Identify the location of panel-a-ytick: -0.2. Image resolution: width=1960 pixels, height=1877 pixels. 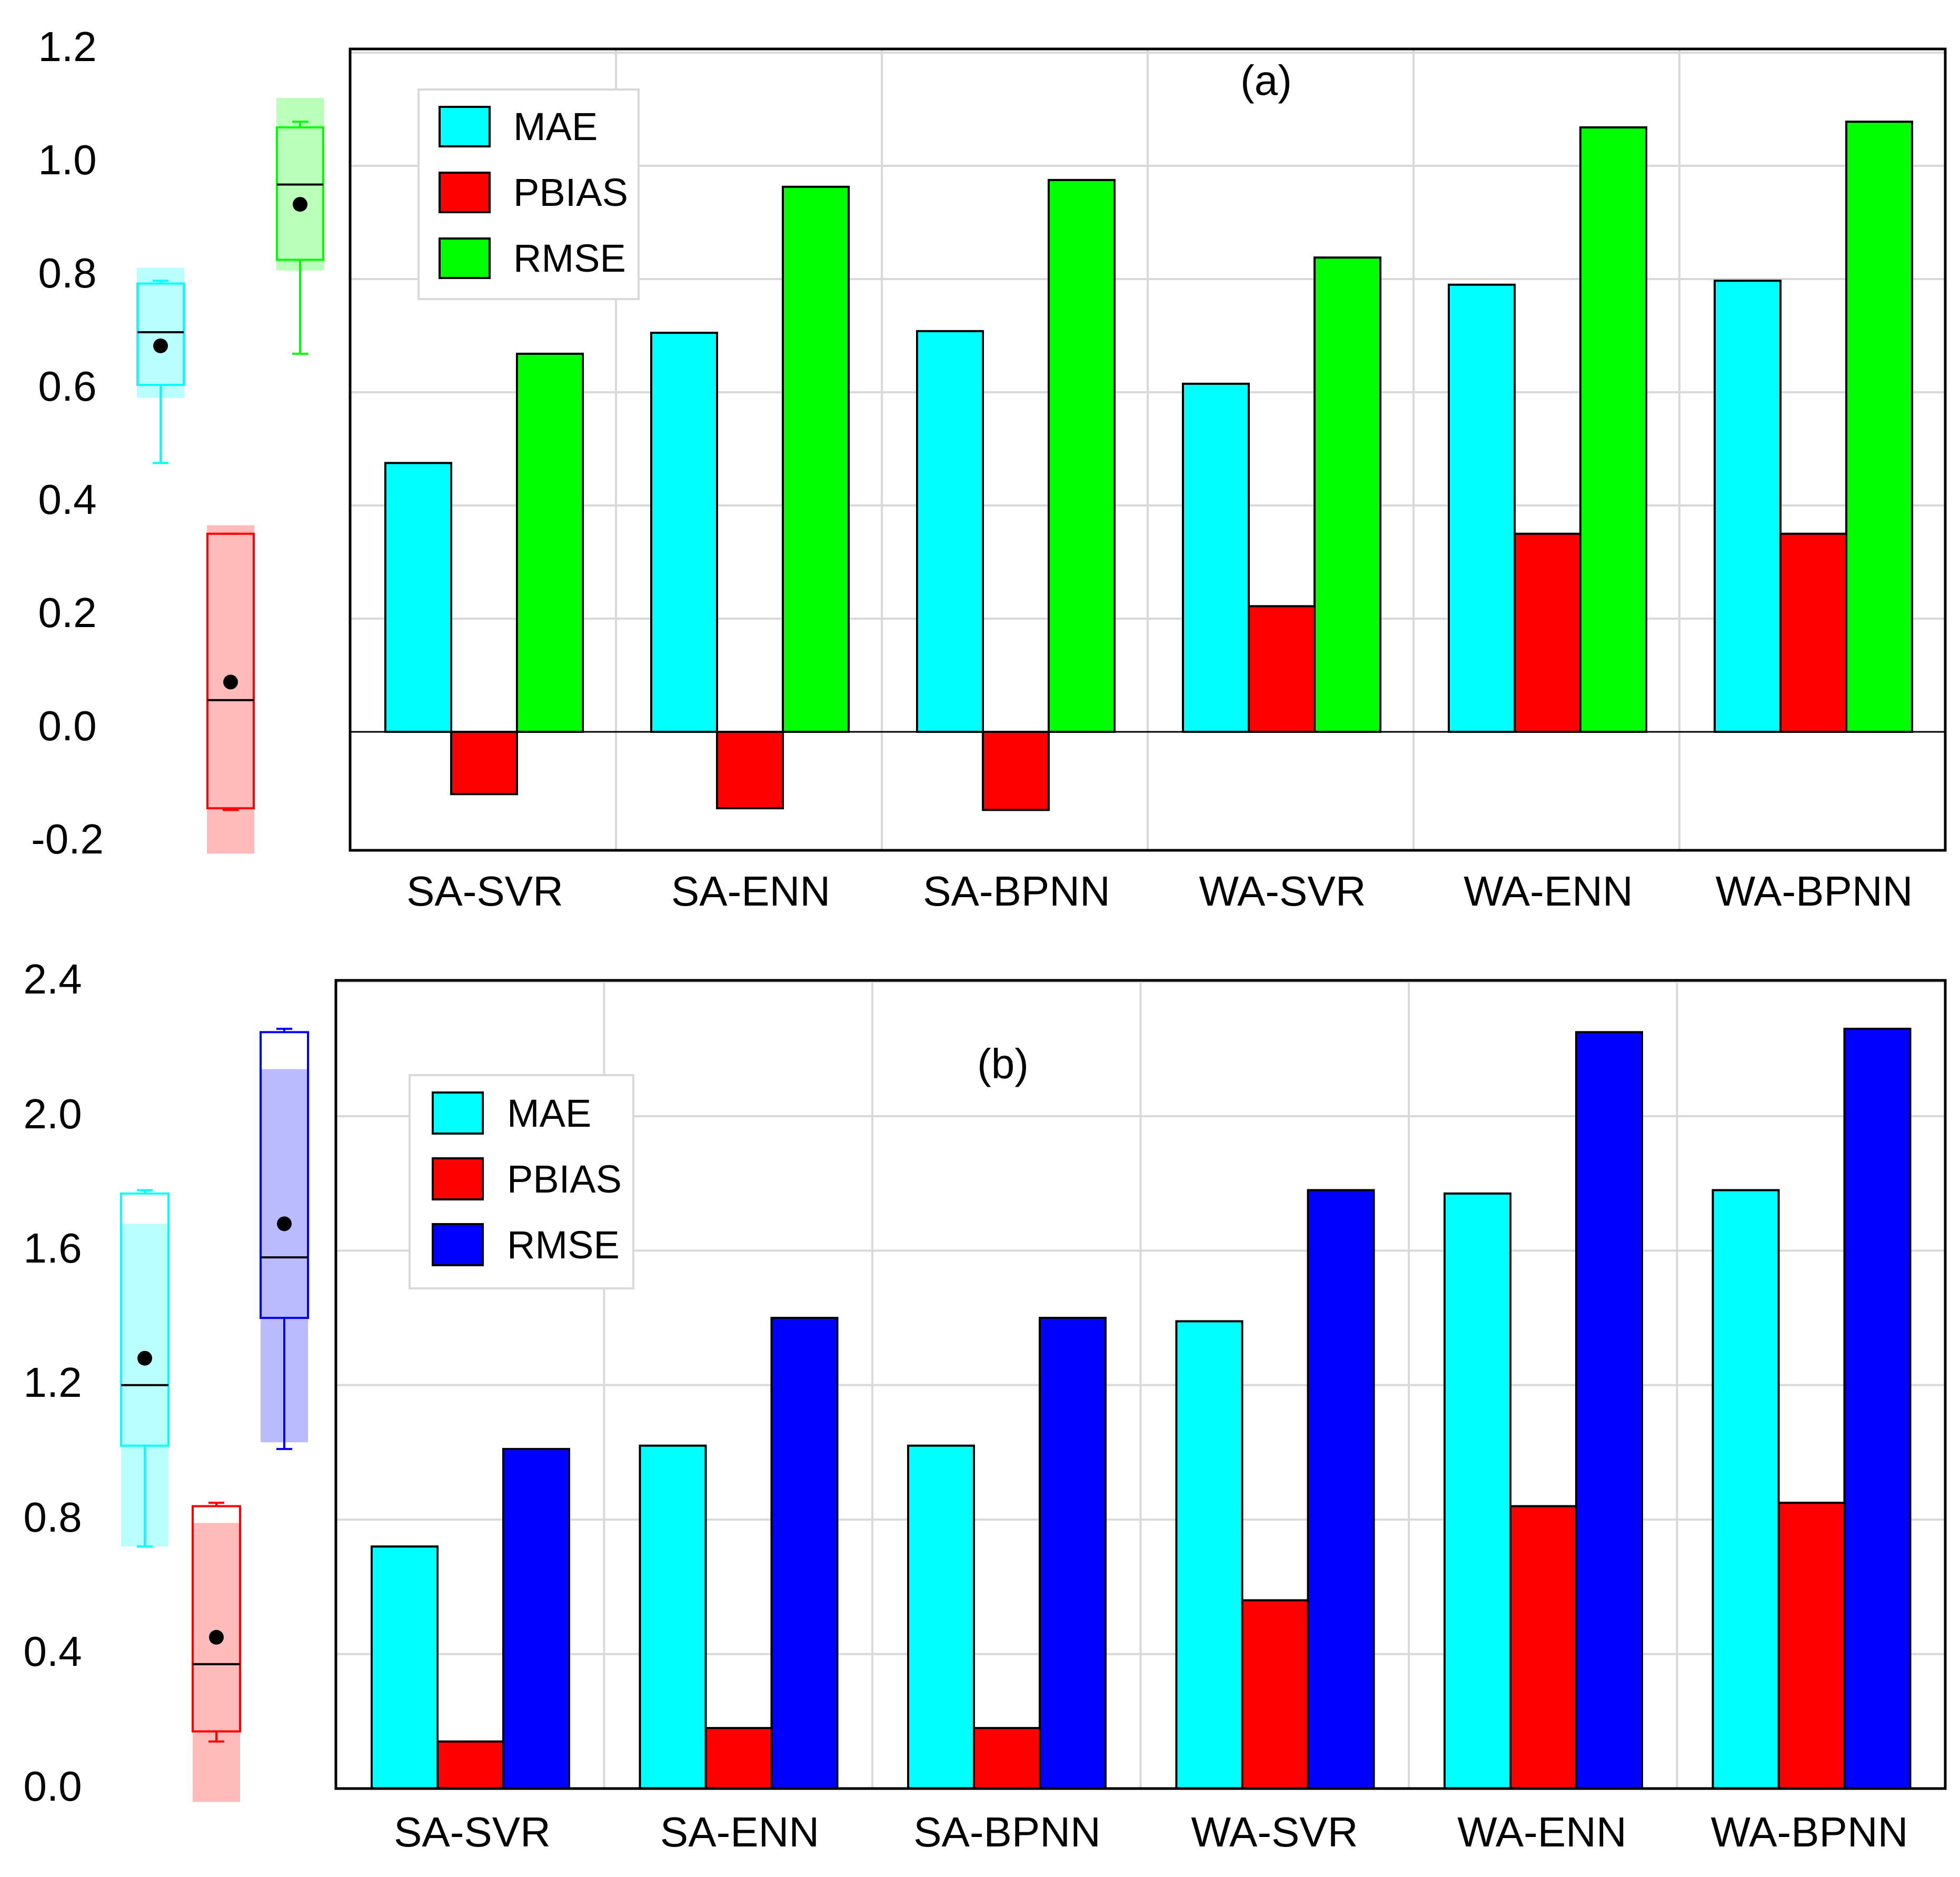
(67, 839).